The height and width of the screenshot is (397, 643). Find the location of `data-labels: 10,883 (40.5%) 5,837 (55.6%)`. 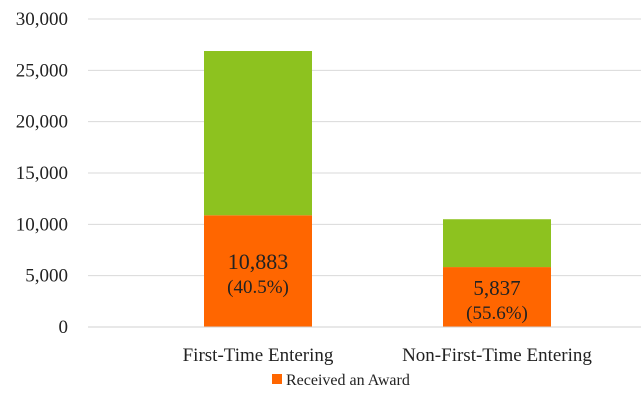

data-labels: 10,883 (40.5%) 5,837 (55.6%) is located at coordinates (377, 286).